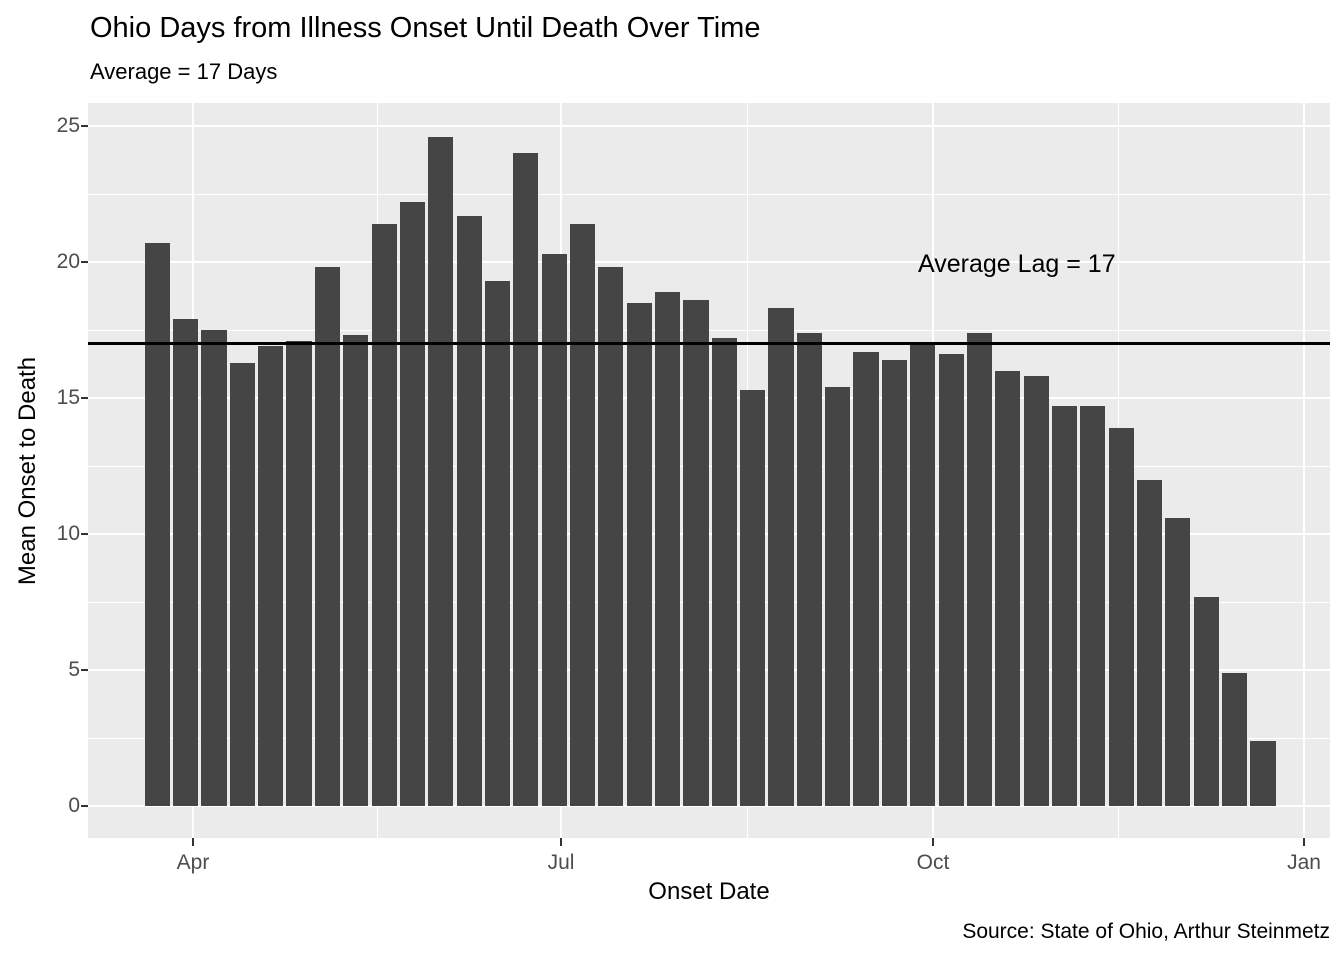 This screenshot has width=1344, height=960. I want to click on y-tick-label: 15, so click(68, 397).